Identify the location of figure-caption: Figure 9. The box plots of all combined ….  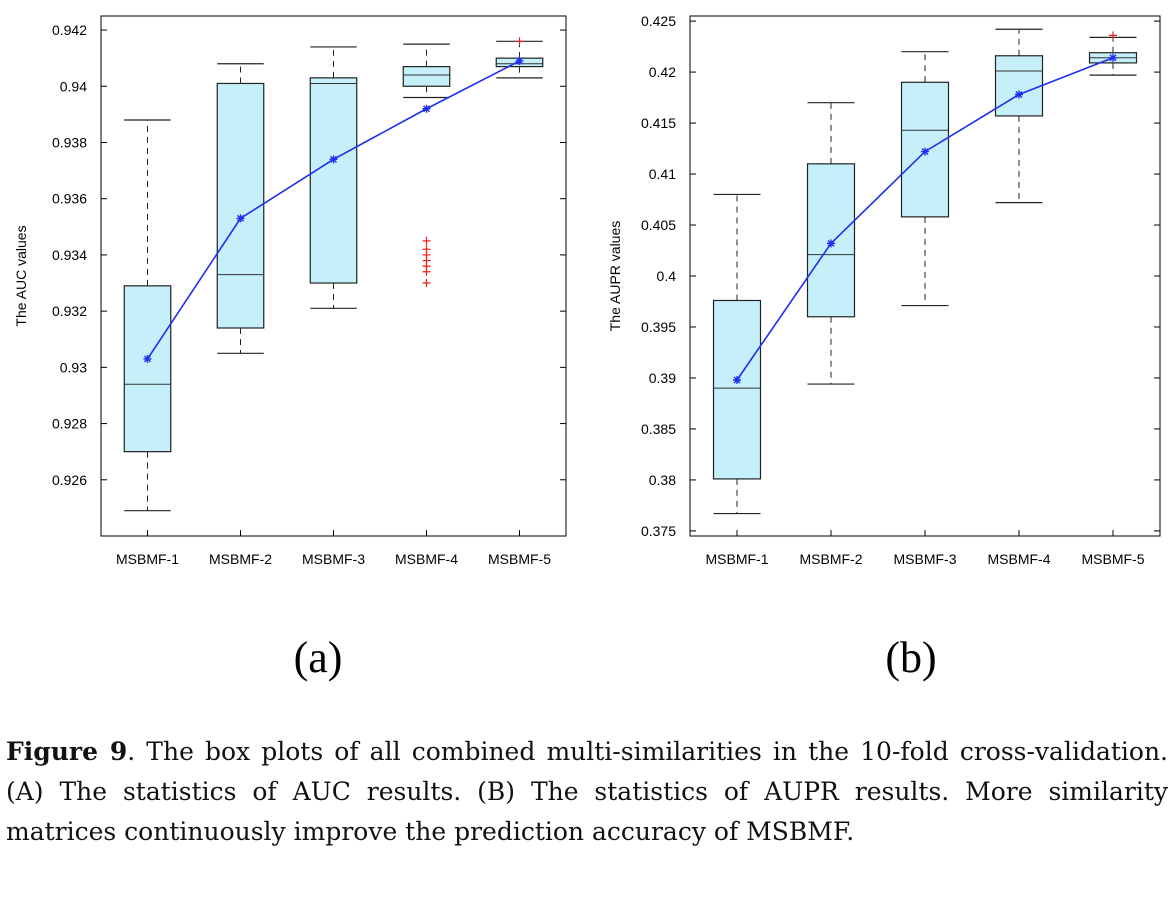
(587, 792).